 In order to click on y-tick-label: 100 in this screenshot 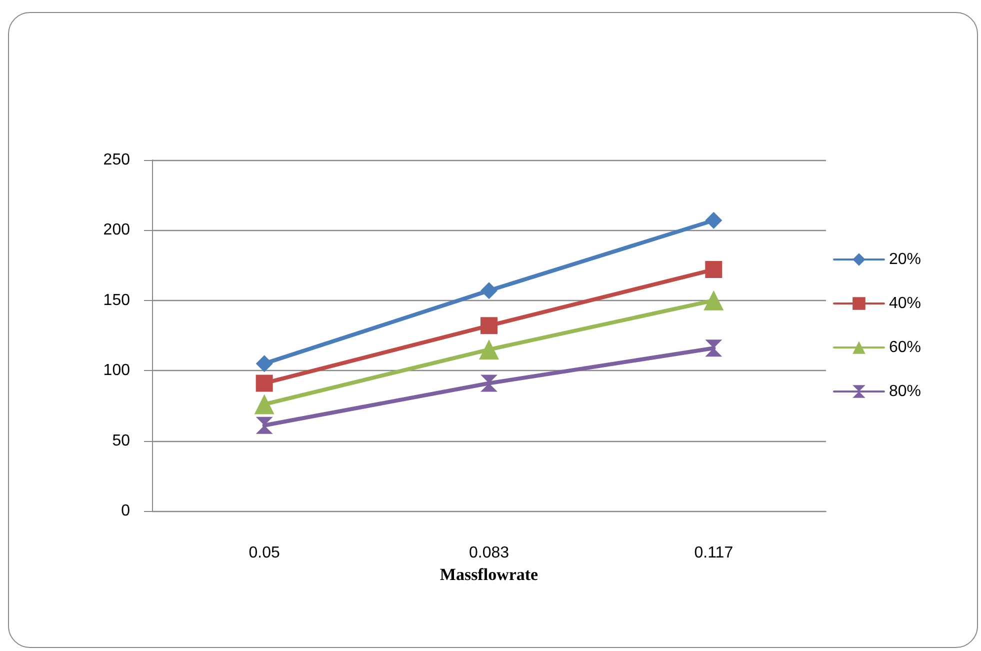, I will do `click(116, 371)`.